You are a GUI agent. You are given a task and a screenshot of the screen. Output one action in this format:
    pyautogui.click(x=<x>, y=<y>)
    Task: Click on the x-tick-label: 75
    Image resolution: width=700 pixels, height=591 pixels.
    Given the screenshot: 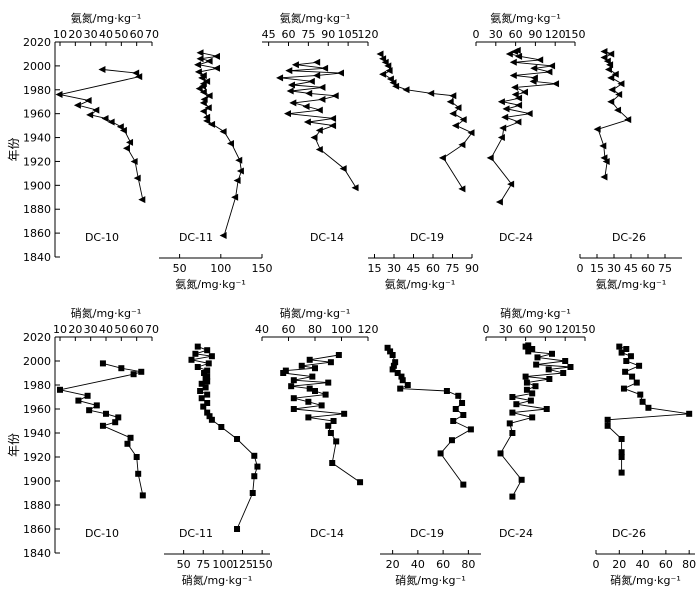 What is the action you would take?
    pyautogui.click(x=453, y=268)
    